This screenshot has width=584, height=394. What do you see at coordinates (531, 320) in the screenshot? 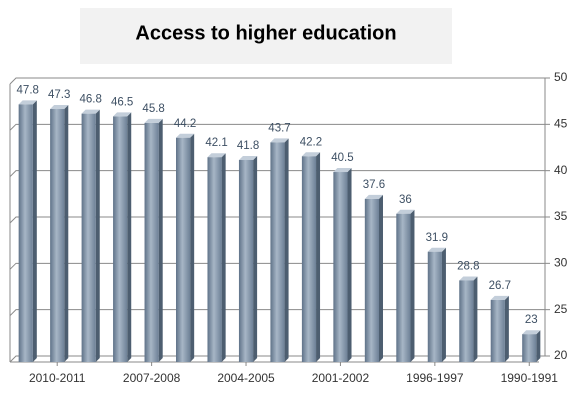
I see `value-label: 23` at bounding box center [531, 320].